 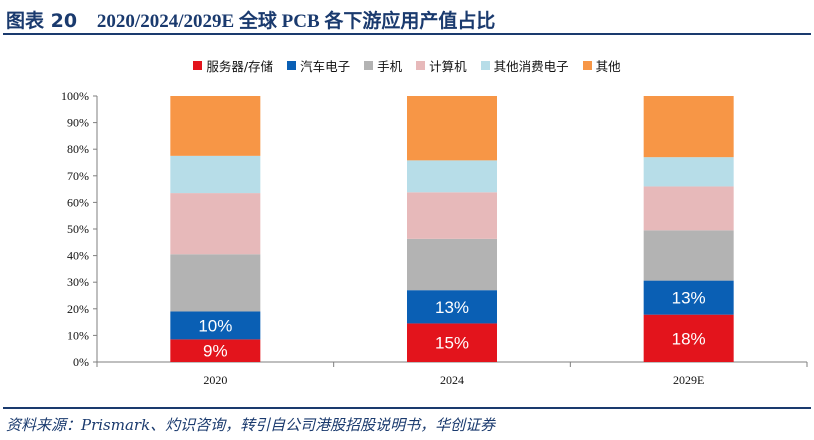 What do you see at coordinates (296, 21) in the screenshot?
I see `figure-title-text: 2020/2024/2029E 全球 PCB 各下游应用产值占比` at bounding box center [296, 21].